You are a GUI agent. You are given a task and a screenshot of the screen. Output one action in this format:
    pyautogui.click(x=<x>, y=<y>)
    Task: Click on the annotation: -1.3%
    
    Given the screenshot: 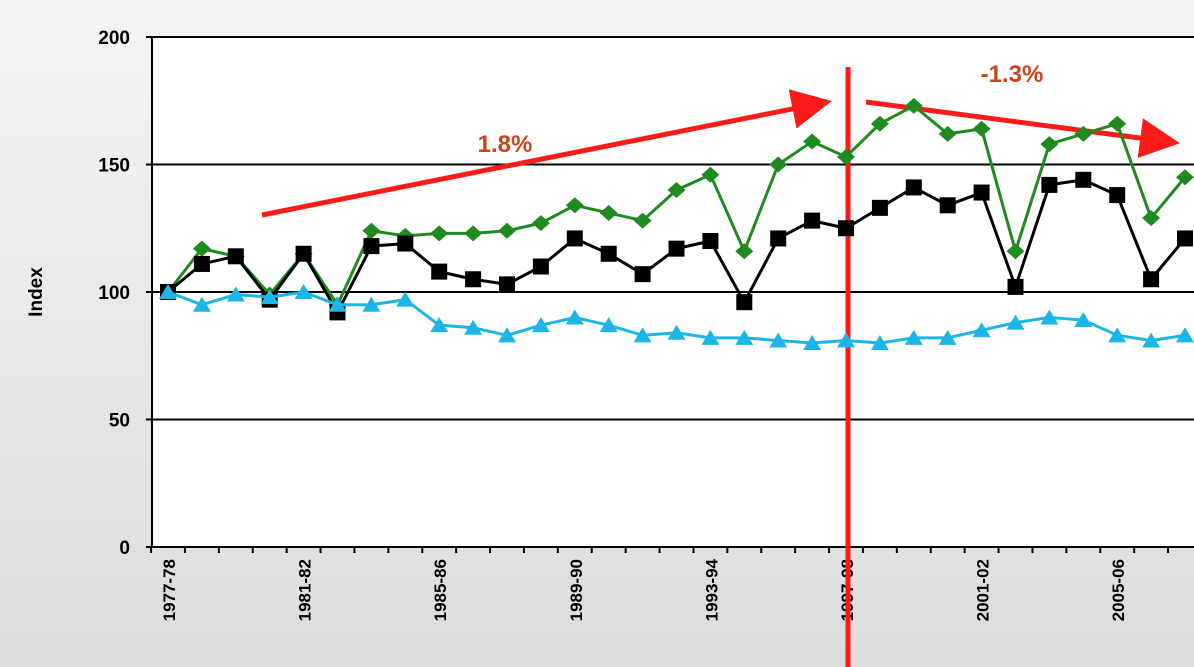 What is the action you would take?
    pyautogui.click(x=1012, y=74)
    